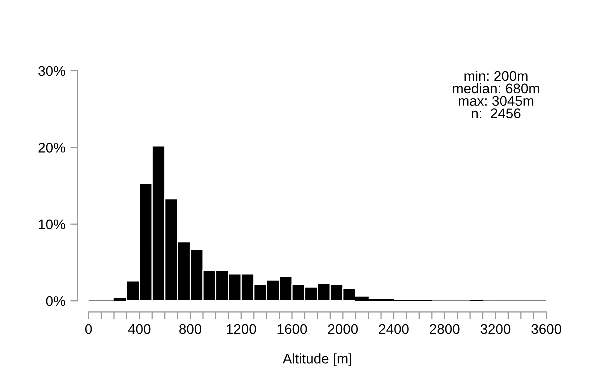 The width and height of the screenshot is (600, 390). Describe the element at coordinates (139, 329) in the screenshot. I see `x-tick-label: 400` at that location.